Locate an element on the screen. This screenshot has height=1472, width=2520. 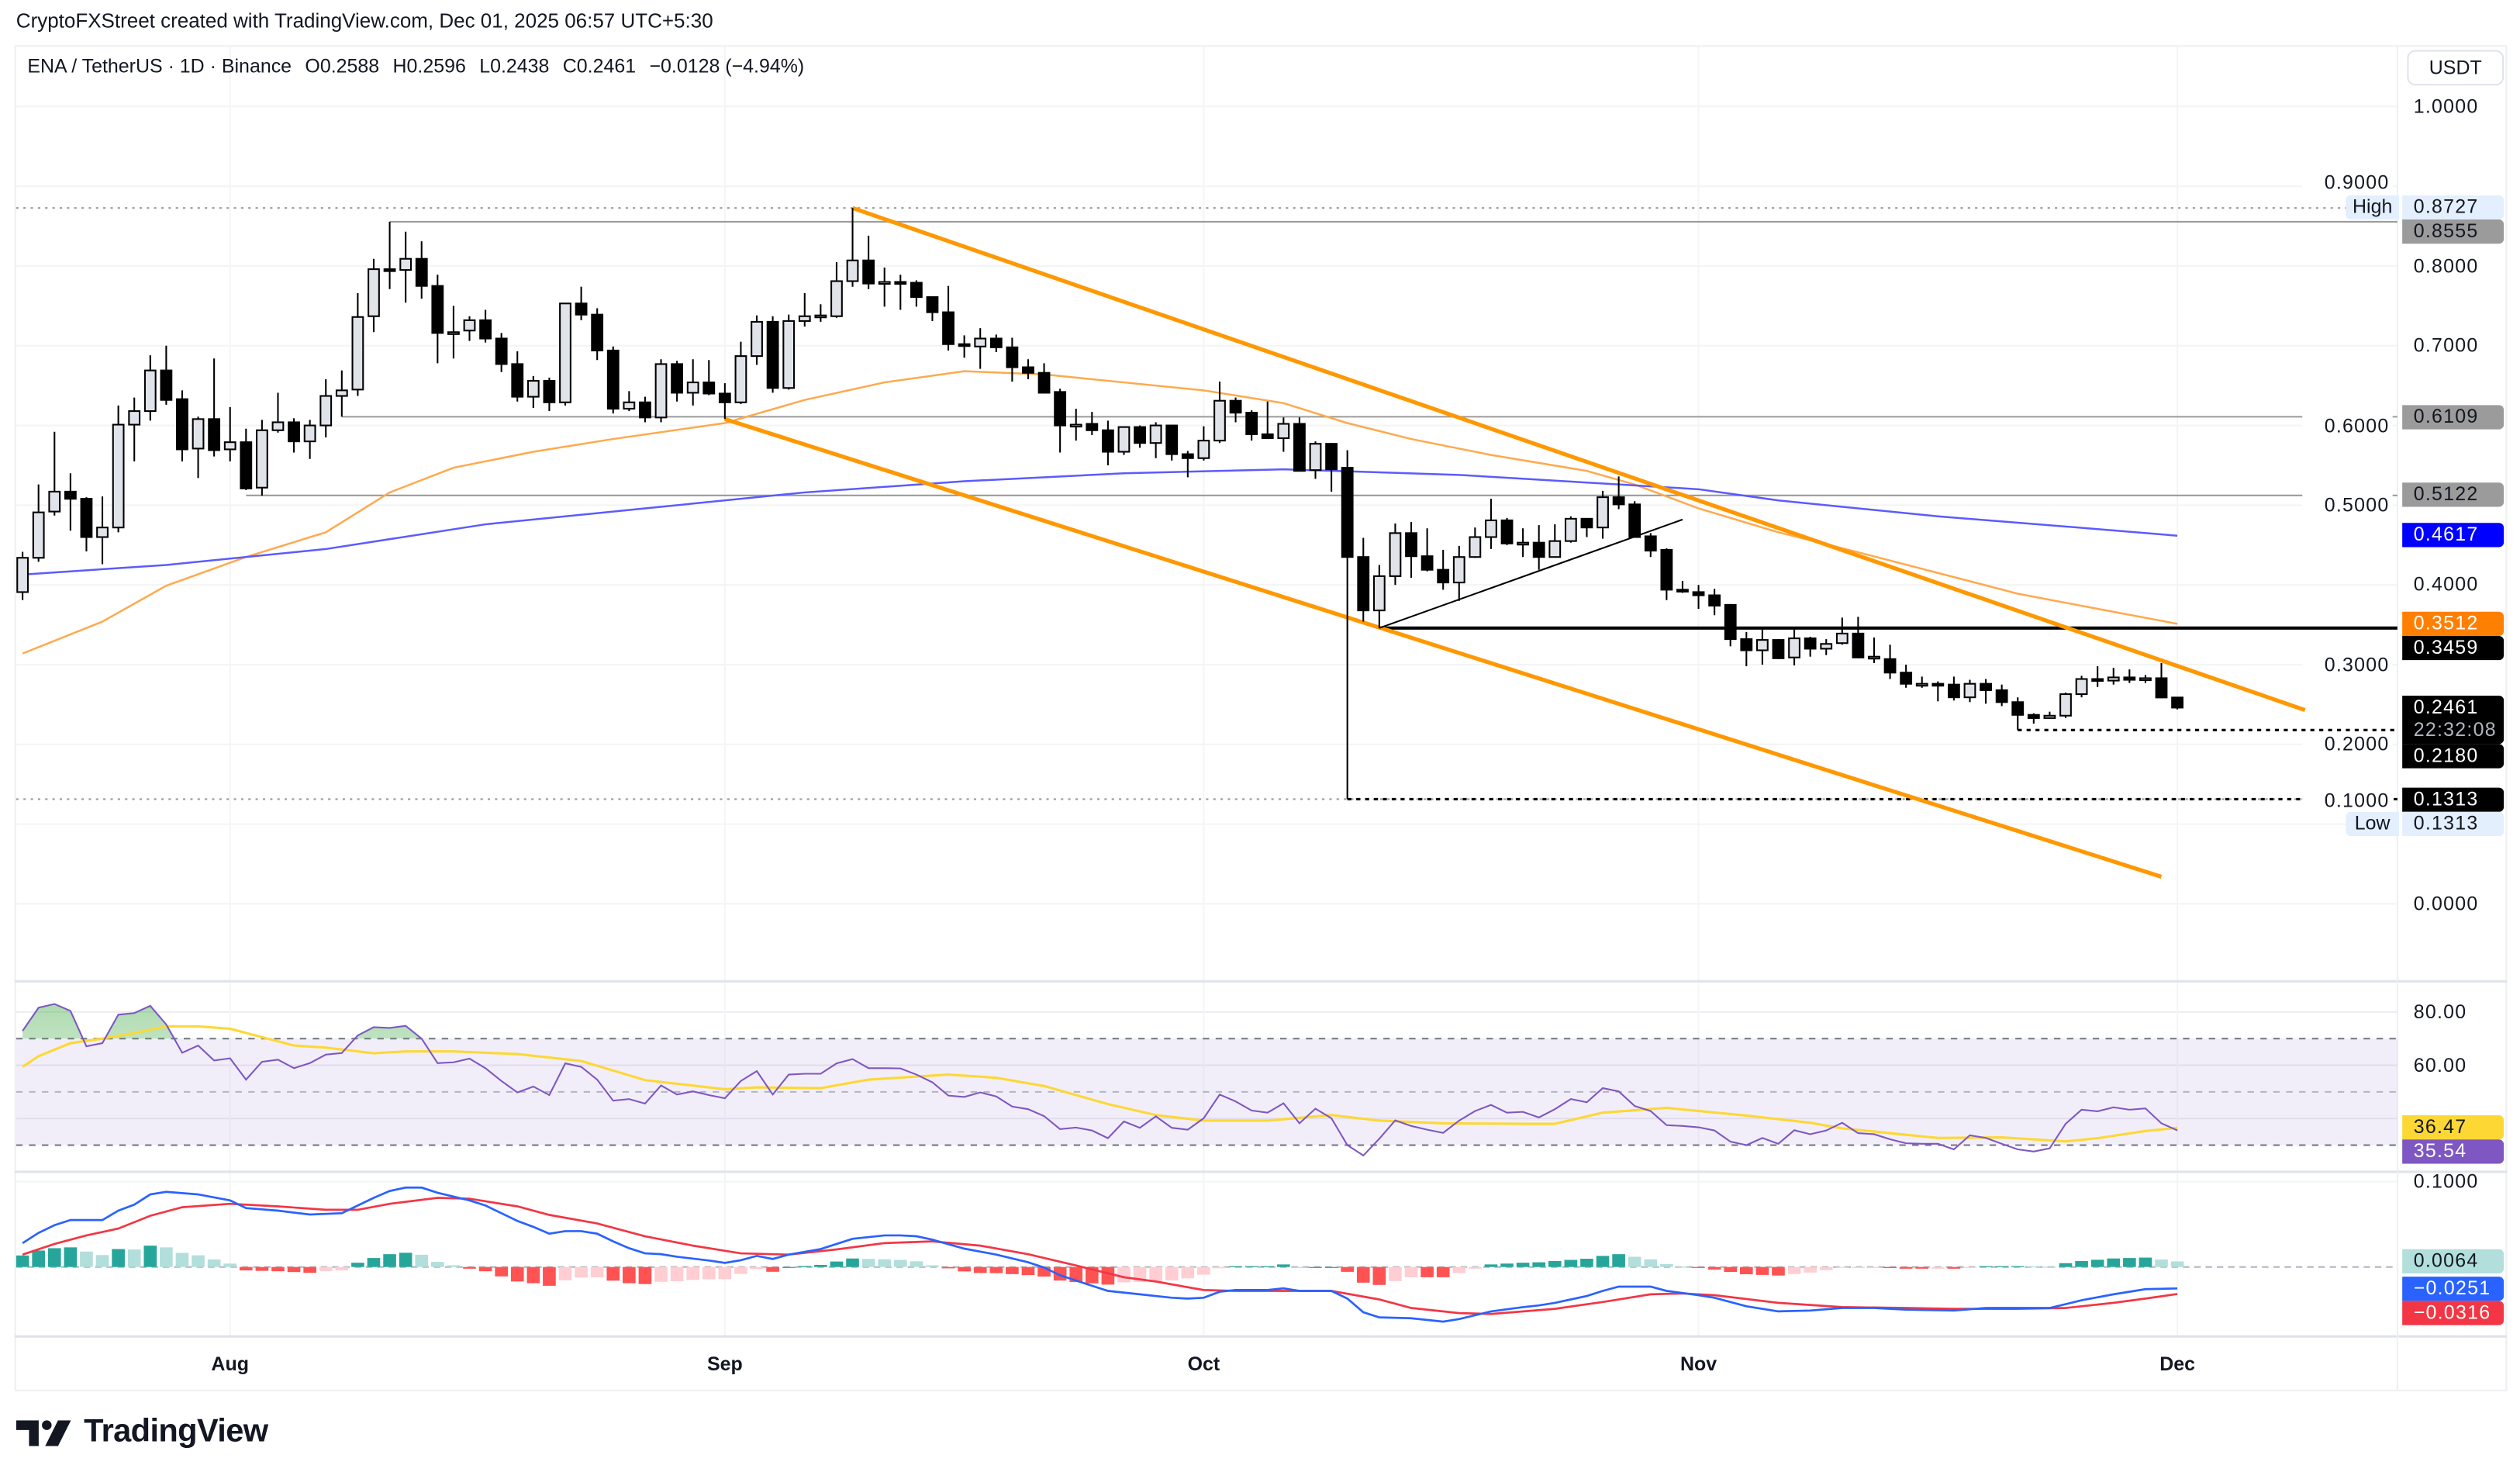
open-value: 0.2588 is located at coordinates (349, 66).